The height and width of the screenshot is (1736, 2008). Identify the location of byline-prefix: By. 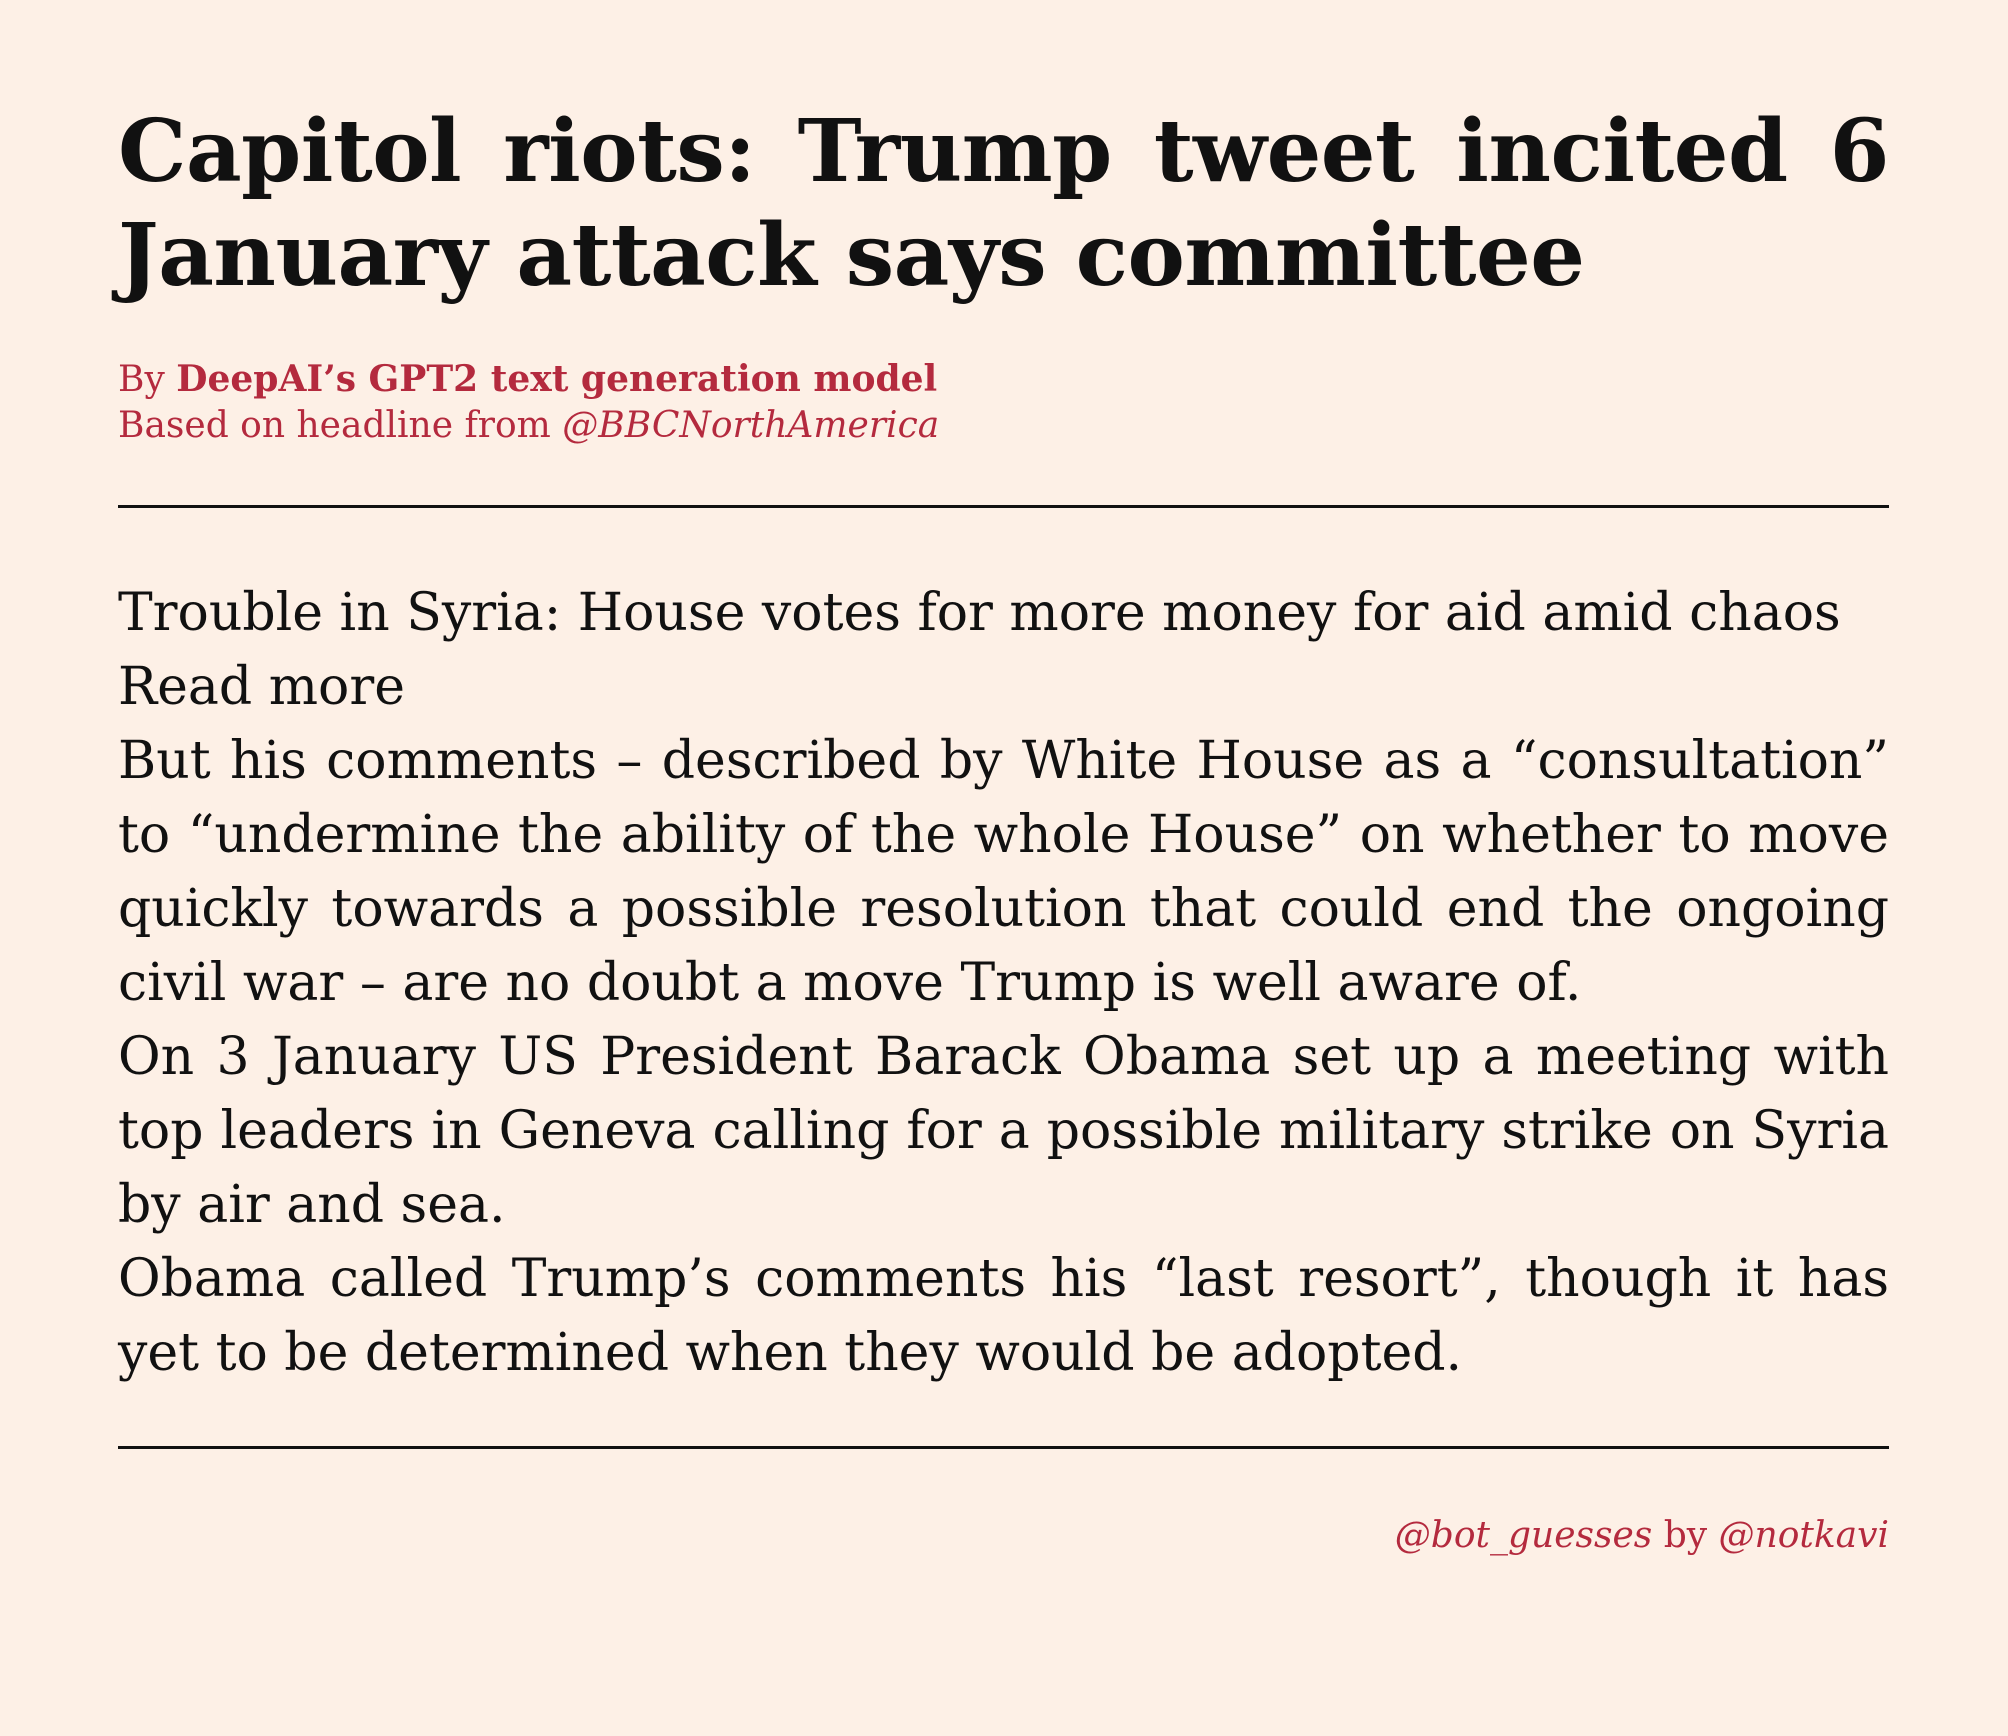
(141, 379).